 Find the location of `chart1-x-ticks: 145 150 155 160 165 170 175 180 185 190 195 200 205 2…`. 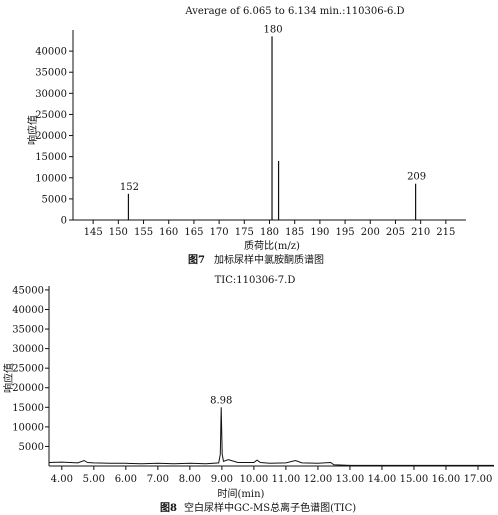

chart1-x-ticks: 145 150 155 160 165 170 175 180 185 190 195 200 205 2… is located at coordinates (269, 229).